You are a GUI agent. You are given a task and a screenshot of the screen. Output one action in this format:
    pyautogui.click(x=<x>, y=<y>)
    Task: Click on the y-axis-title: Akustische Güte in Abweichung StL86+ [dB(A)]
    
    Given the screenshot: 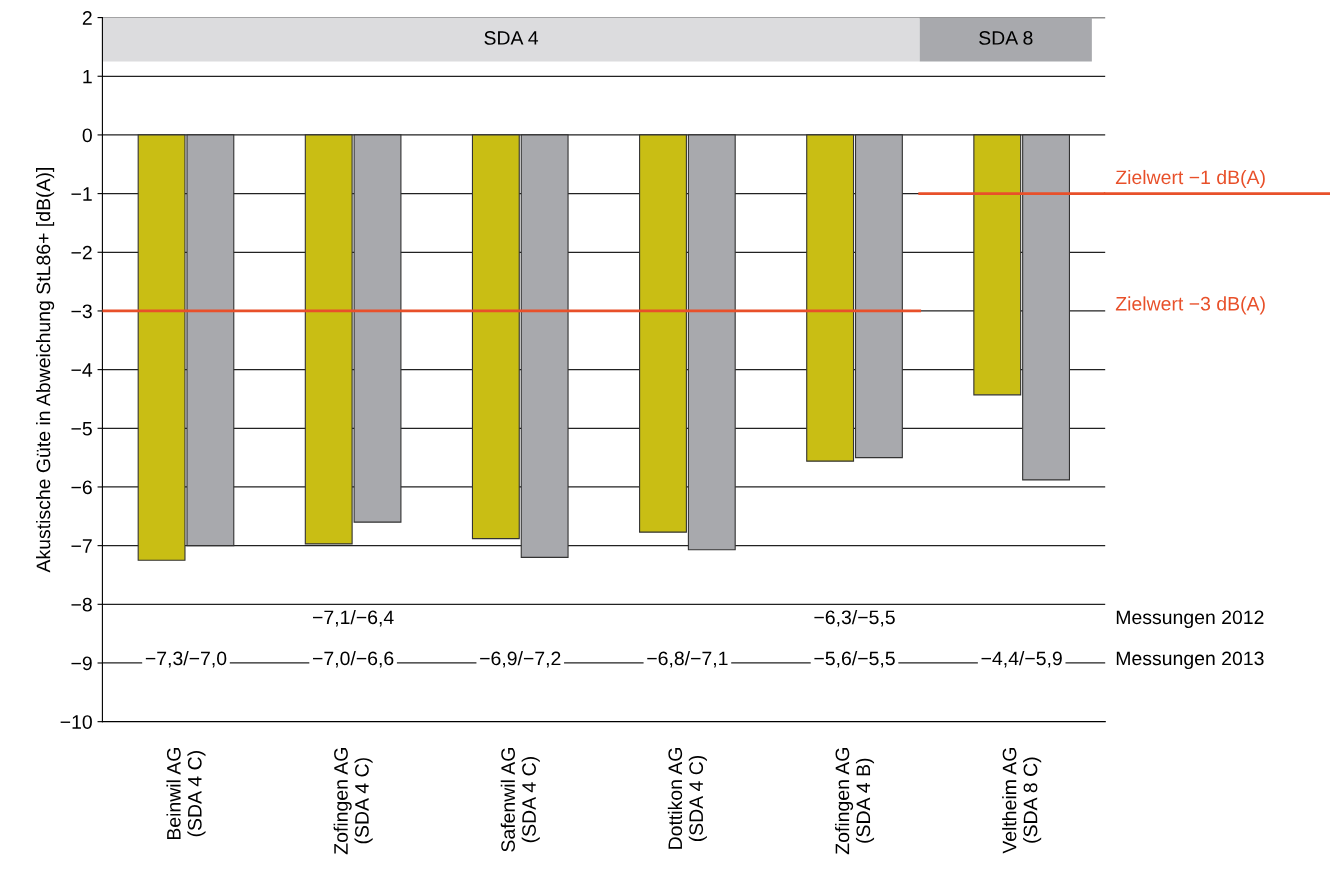 What is the action you would take?
    pyautogui.click(x=45, y=370)
    